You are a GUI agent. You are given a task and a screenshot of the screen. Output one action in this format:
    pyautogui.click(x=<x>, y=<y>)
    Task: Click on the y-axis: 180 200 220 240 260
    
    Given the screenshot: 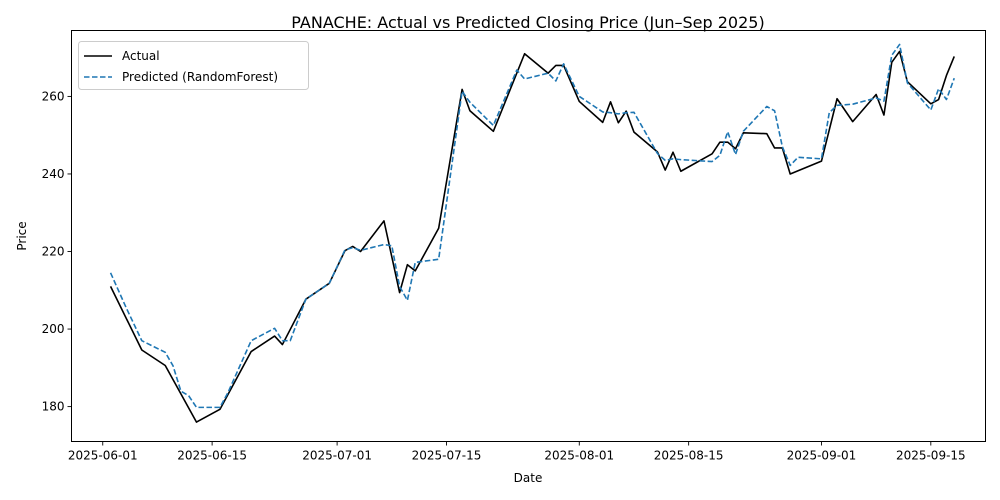 What is the action you would take?
    pyautogui.click(x=57, y=251)
    